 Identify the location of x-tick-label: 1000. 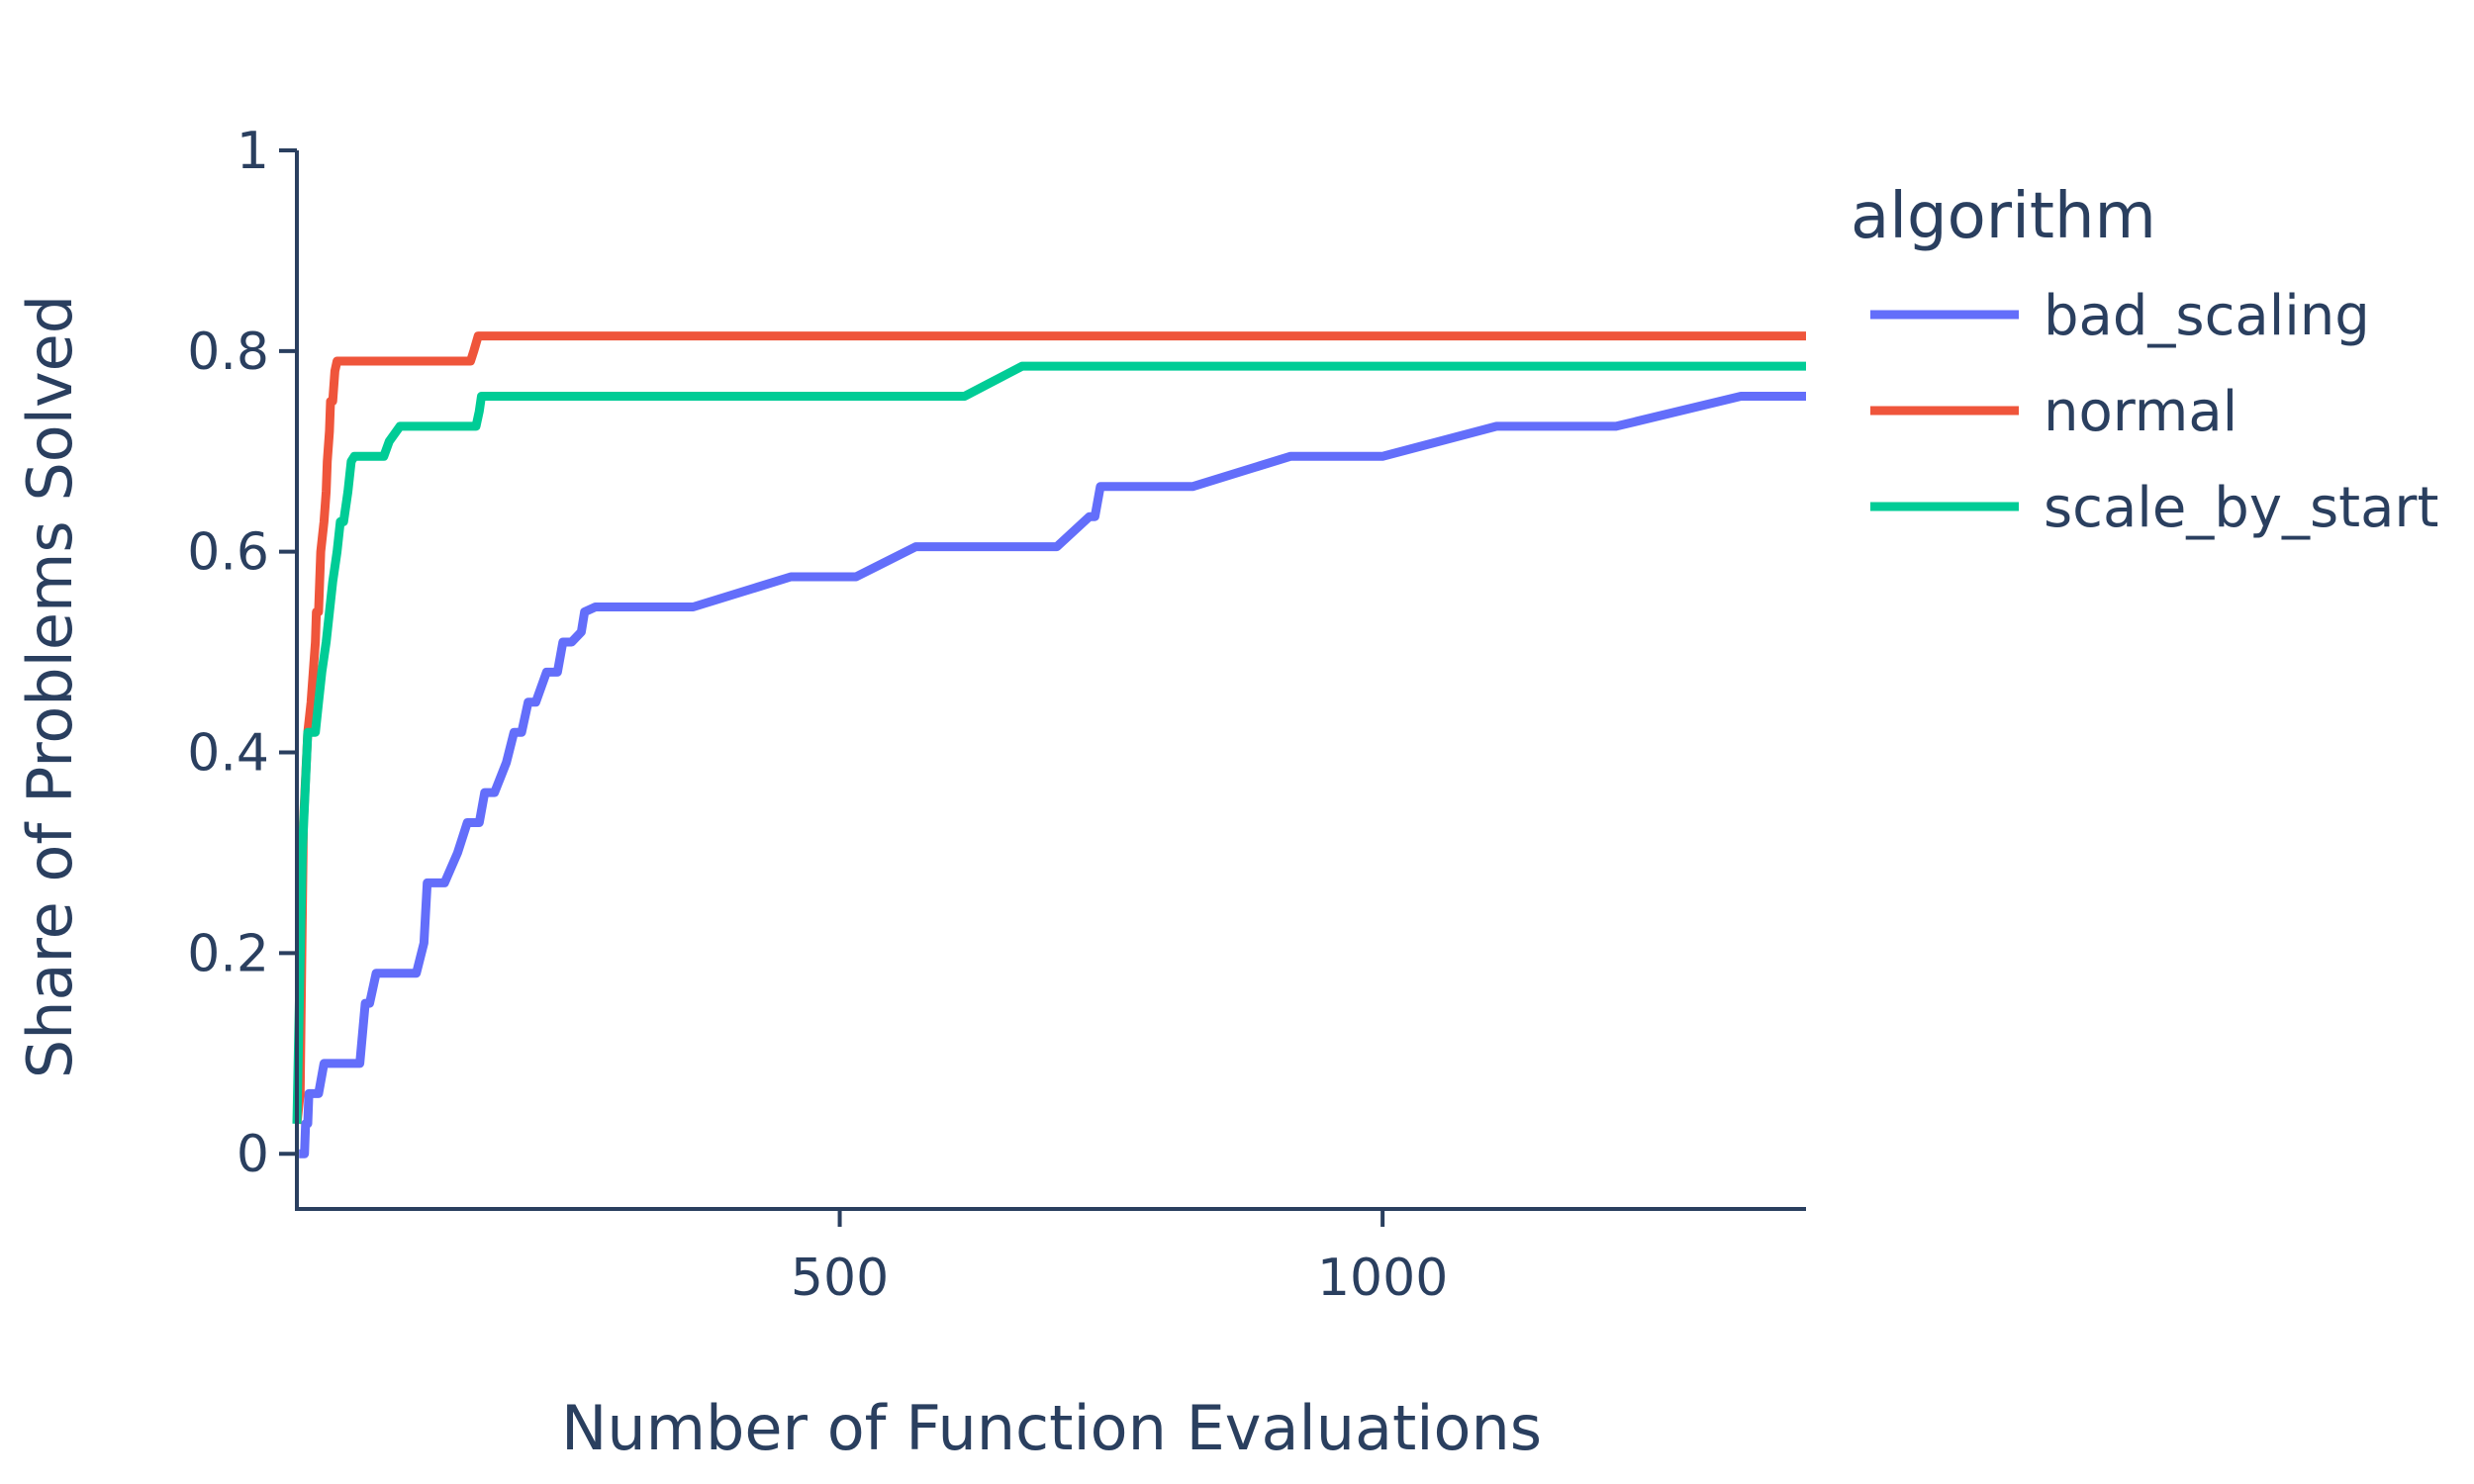
(1383, 1278).